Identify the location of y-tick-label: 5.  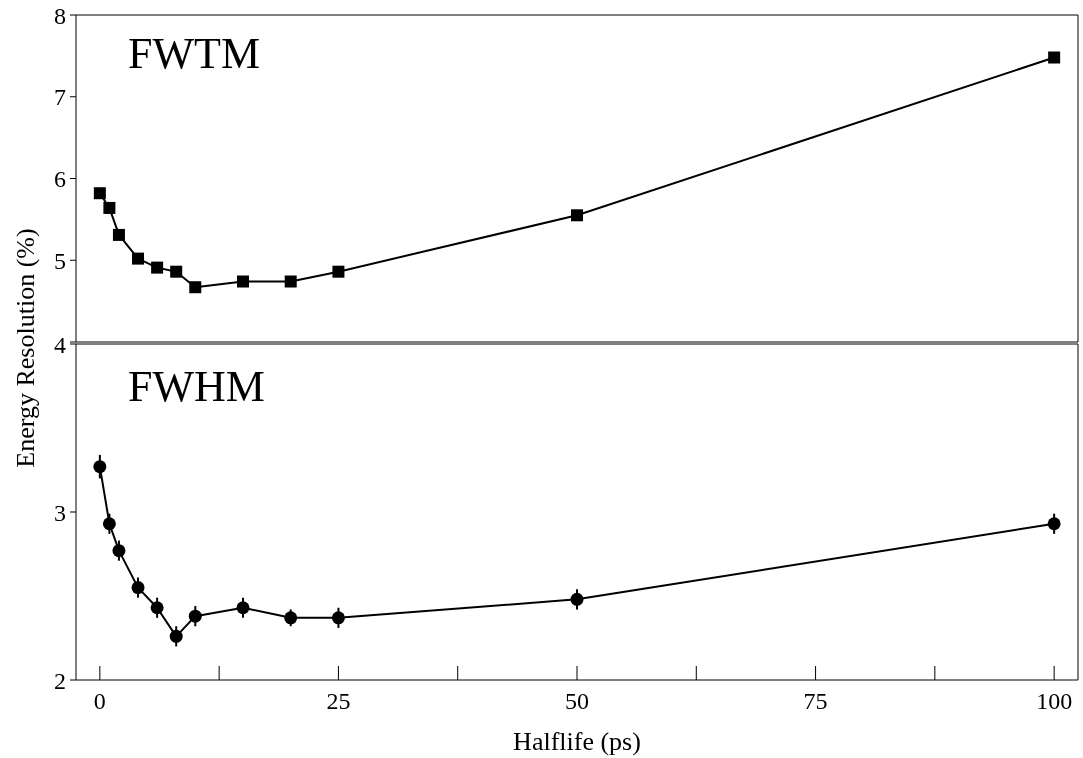
(60, 260).